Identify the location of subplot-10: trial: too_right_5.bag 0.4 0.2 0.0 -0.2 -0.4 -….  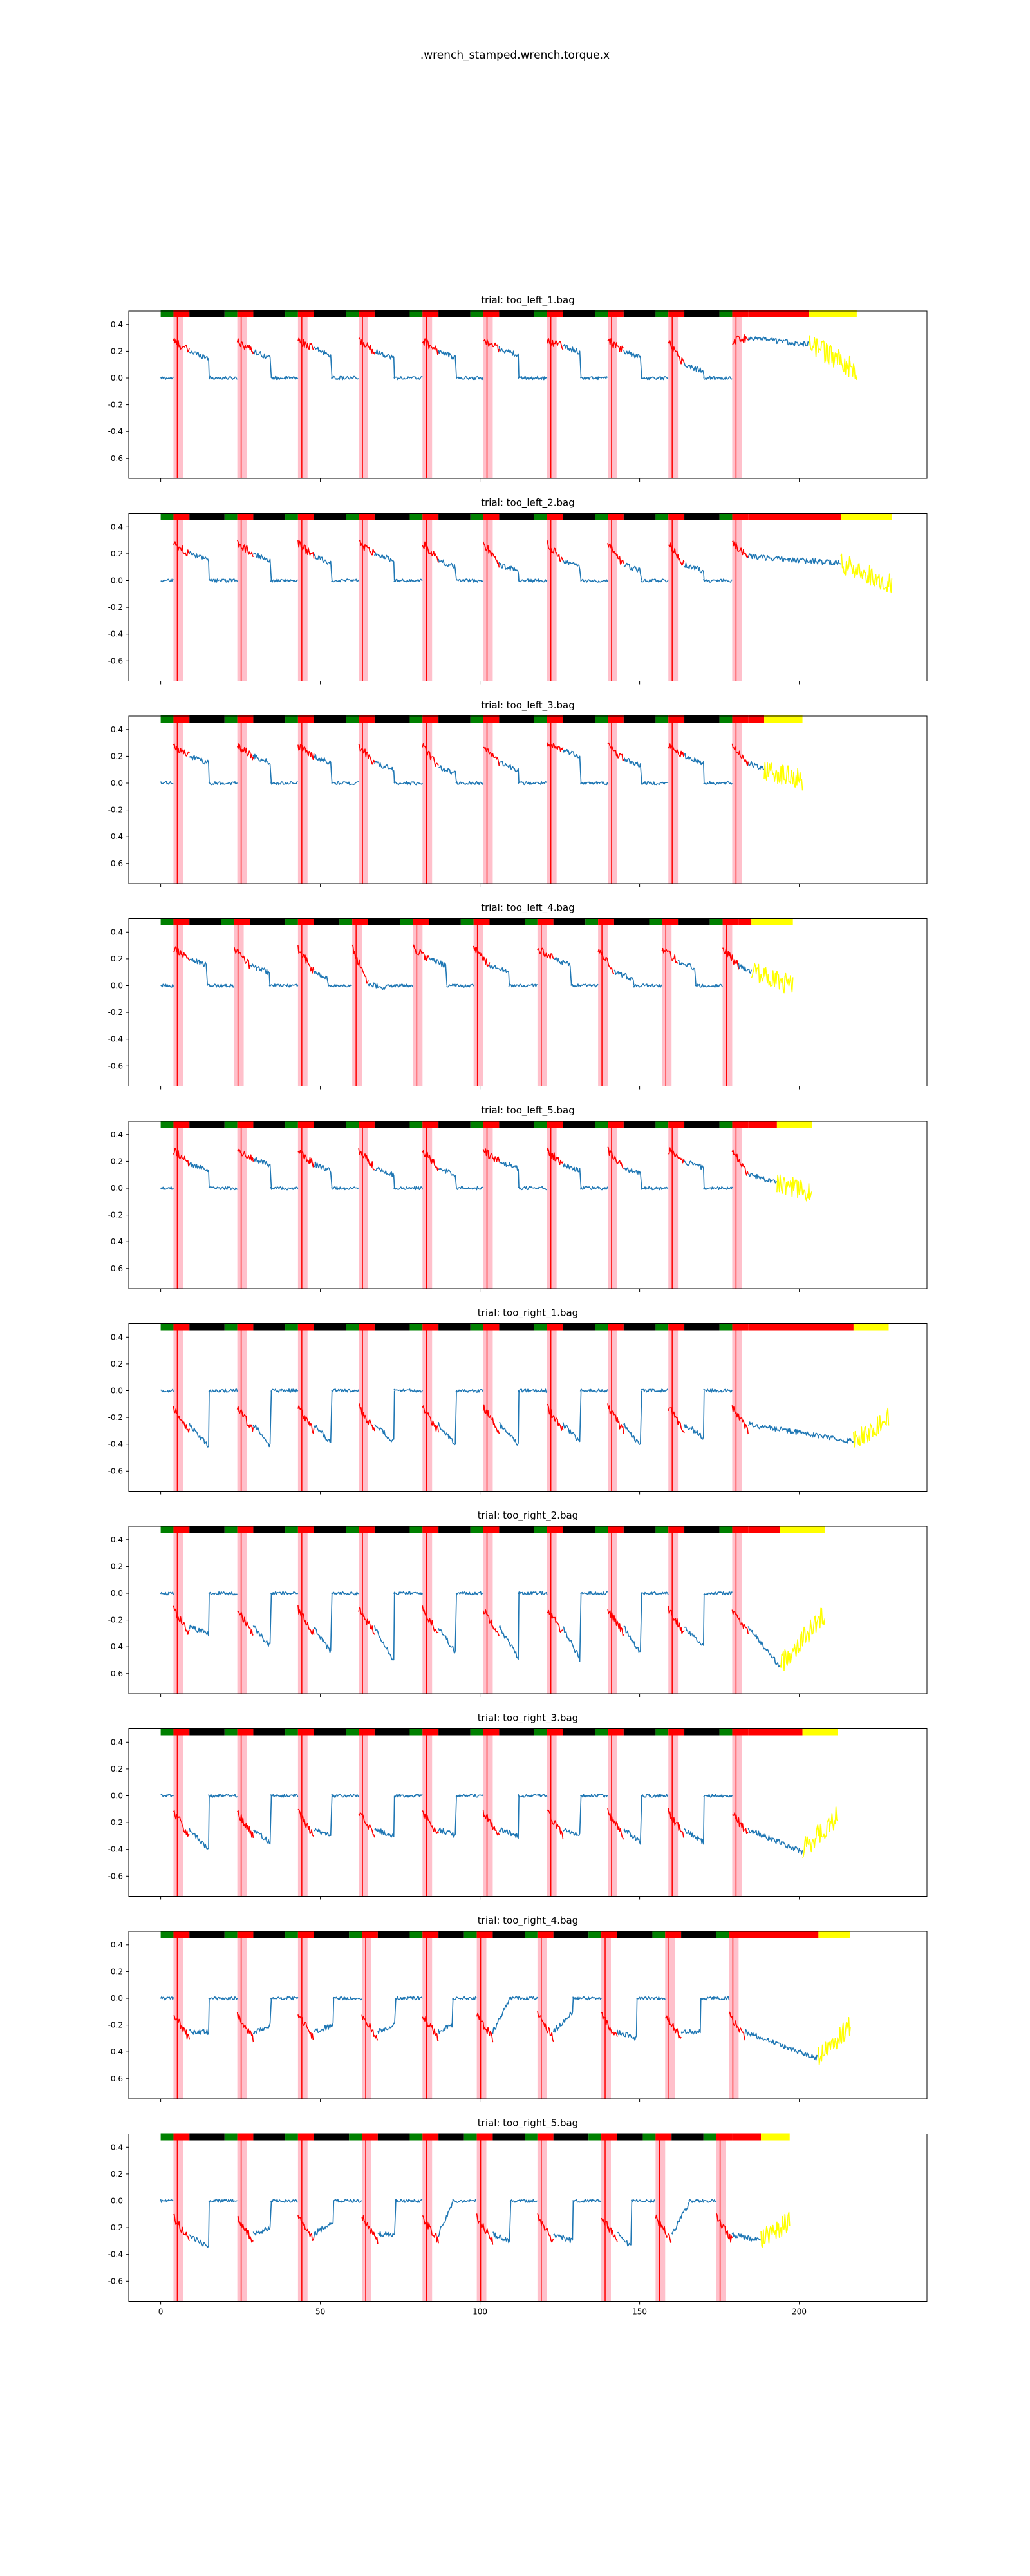
(518, 2216).